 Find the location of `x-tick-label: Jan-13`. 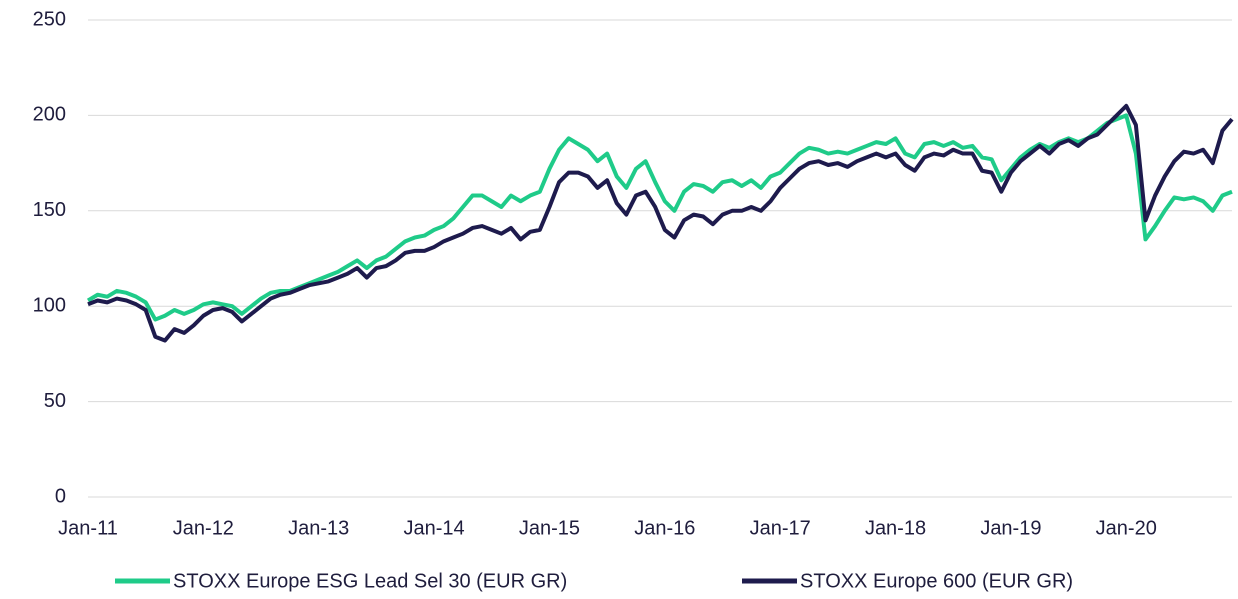

x-tick-label: Jan-13 is located at coordinates (318, 528).